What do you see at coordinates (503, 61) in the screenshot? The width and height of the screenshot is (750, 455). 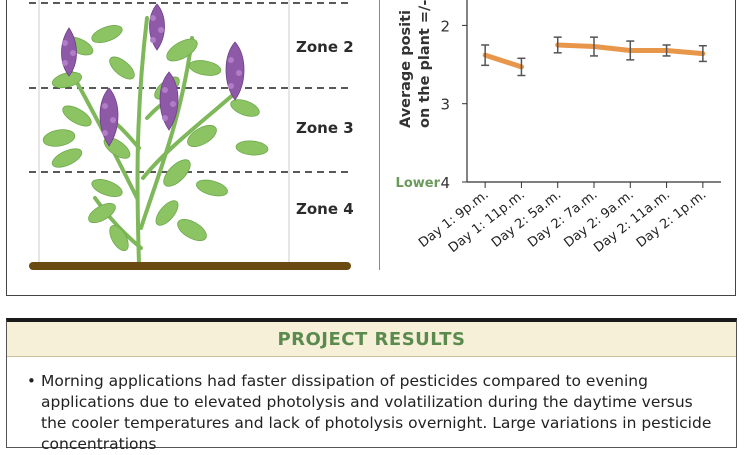 I see `series-line` at bounding box center [503, 61].